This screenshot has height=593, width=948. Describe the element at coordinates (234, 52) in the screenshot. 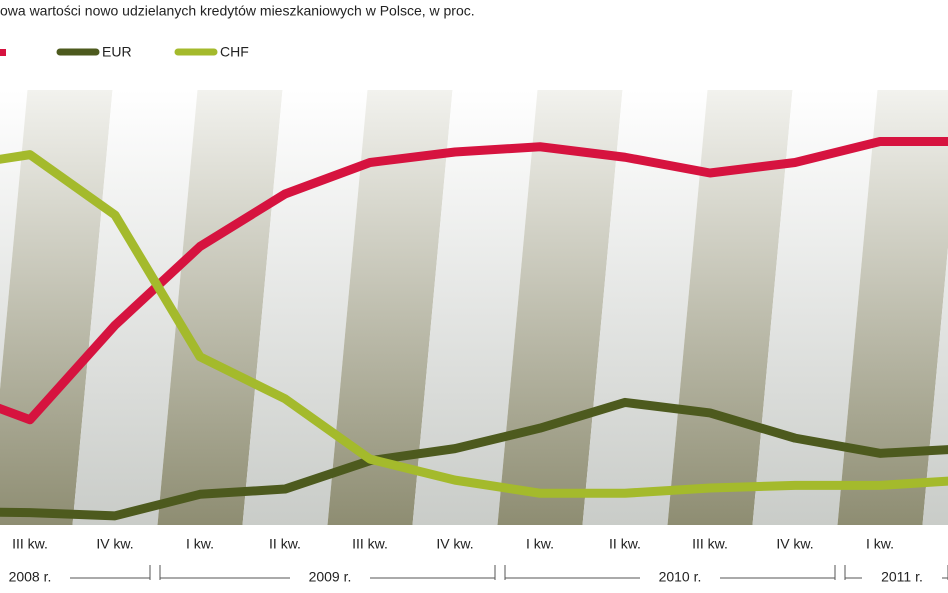

I see `legend-label: CHF` at that location.